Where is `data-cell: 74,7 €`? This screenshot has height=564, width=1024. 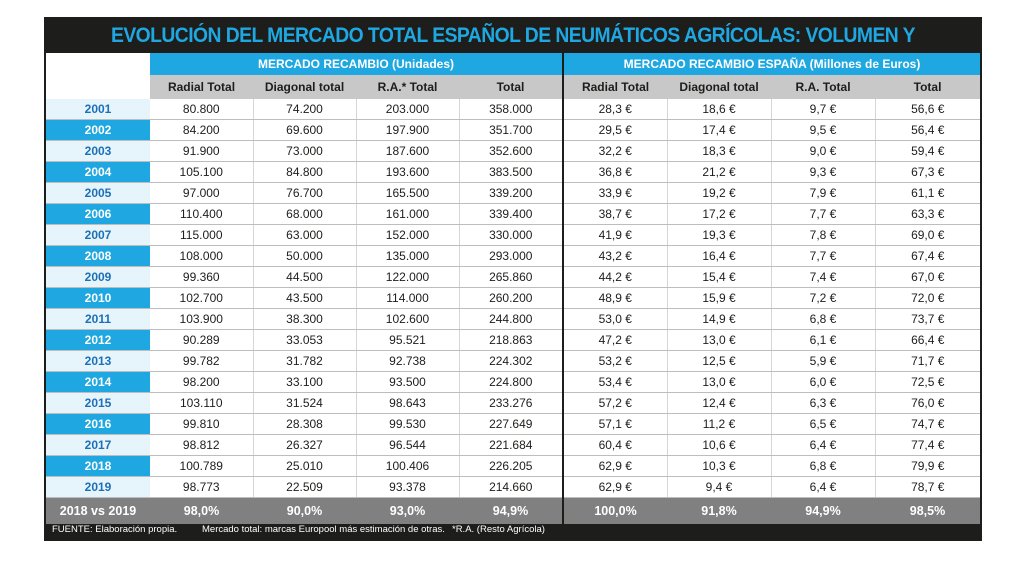 data-cell: 74,7 € is located at coordinates (927, 424).